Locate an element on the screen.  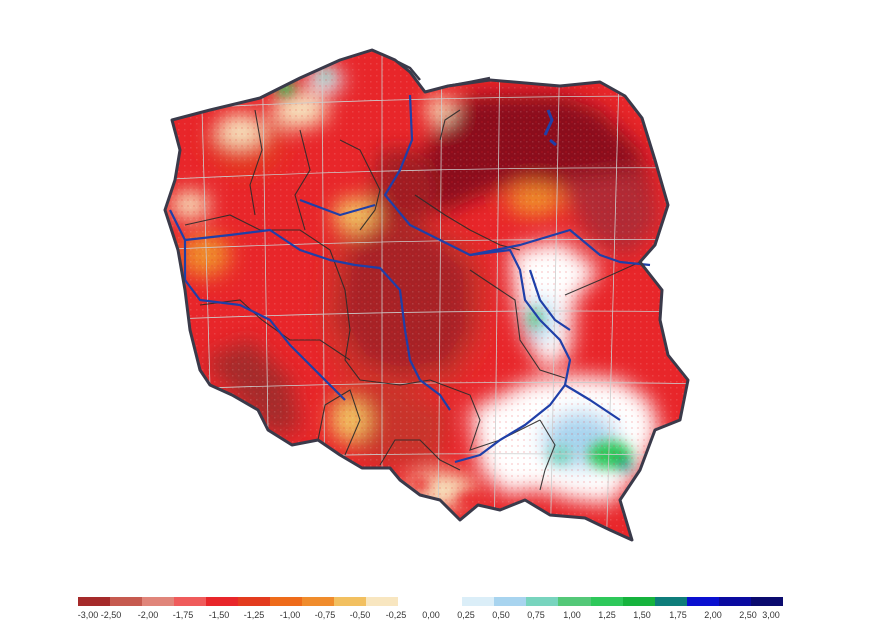
legend-tick-label: 1,00 is located at coordinates (572, 615).